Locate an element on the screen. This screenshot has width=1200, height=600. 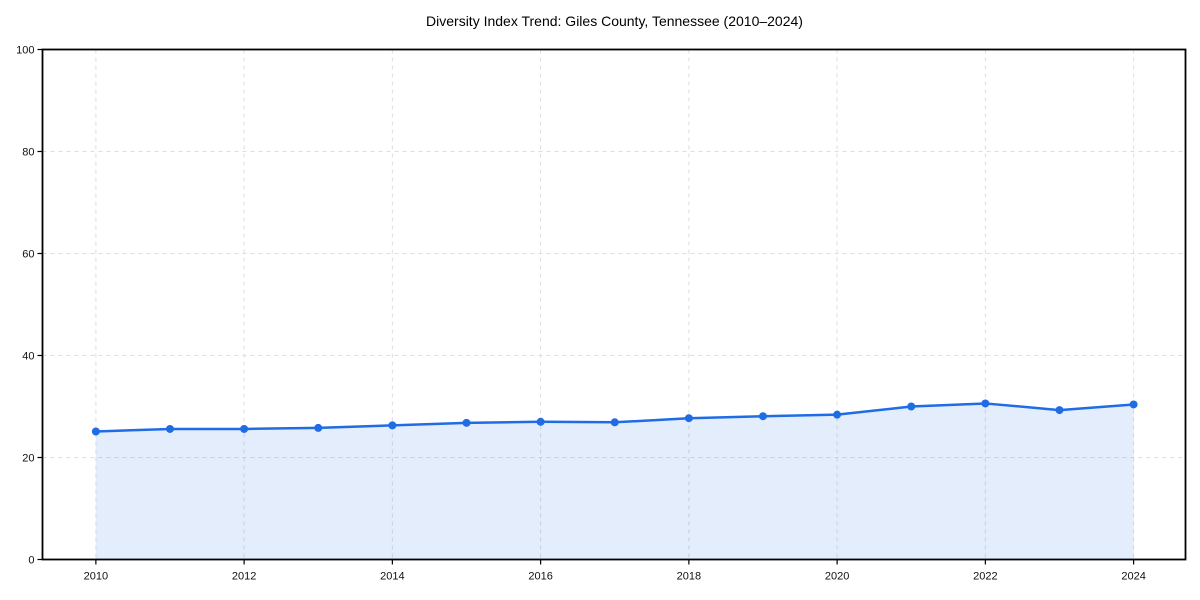
x-tick-label: 2018 is located at coordinates (689, 577).